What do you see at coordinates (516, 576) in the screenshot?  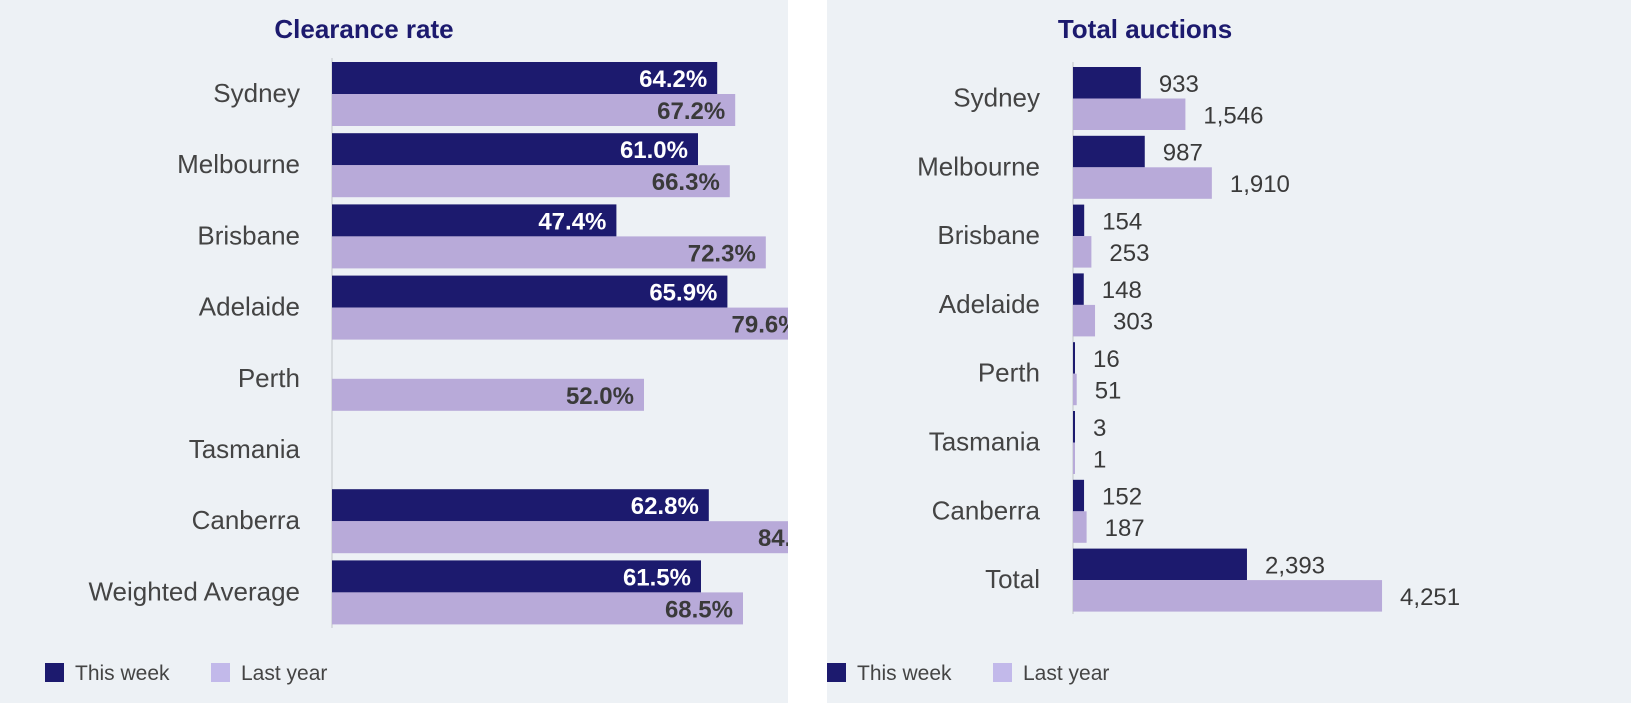 I see `bar-this-week-weighted-average` at bounding box center [516, 576].